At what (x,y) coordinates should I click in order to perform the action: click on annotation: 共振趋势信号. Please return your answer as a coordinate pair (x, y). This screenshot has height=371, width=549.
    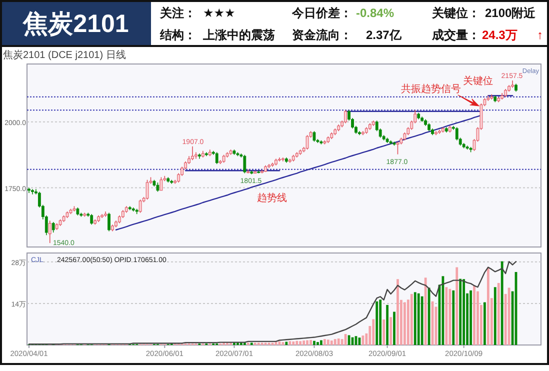
    Looking at the image, I should click on (431, 89).